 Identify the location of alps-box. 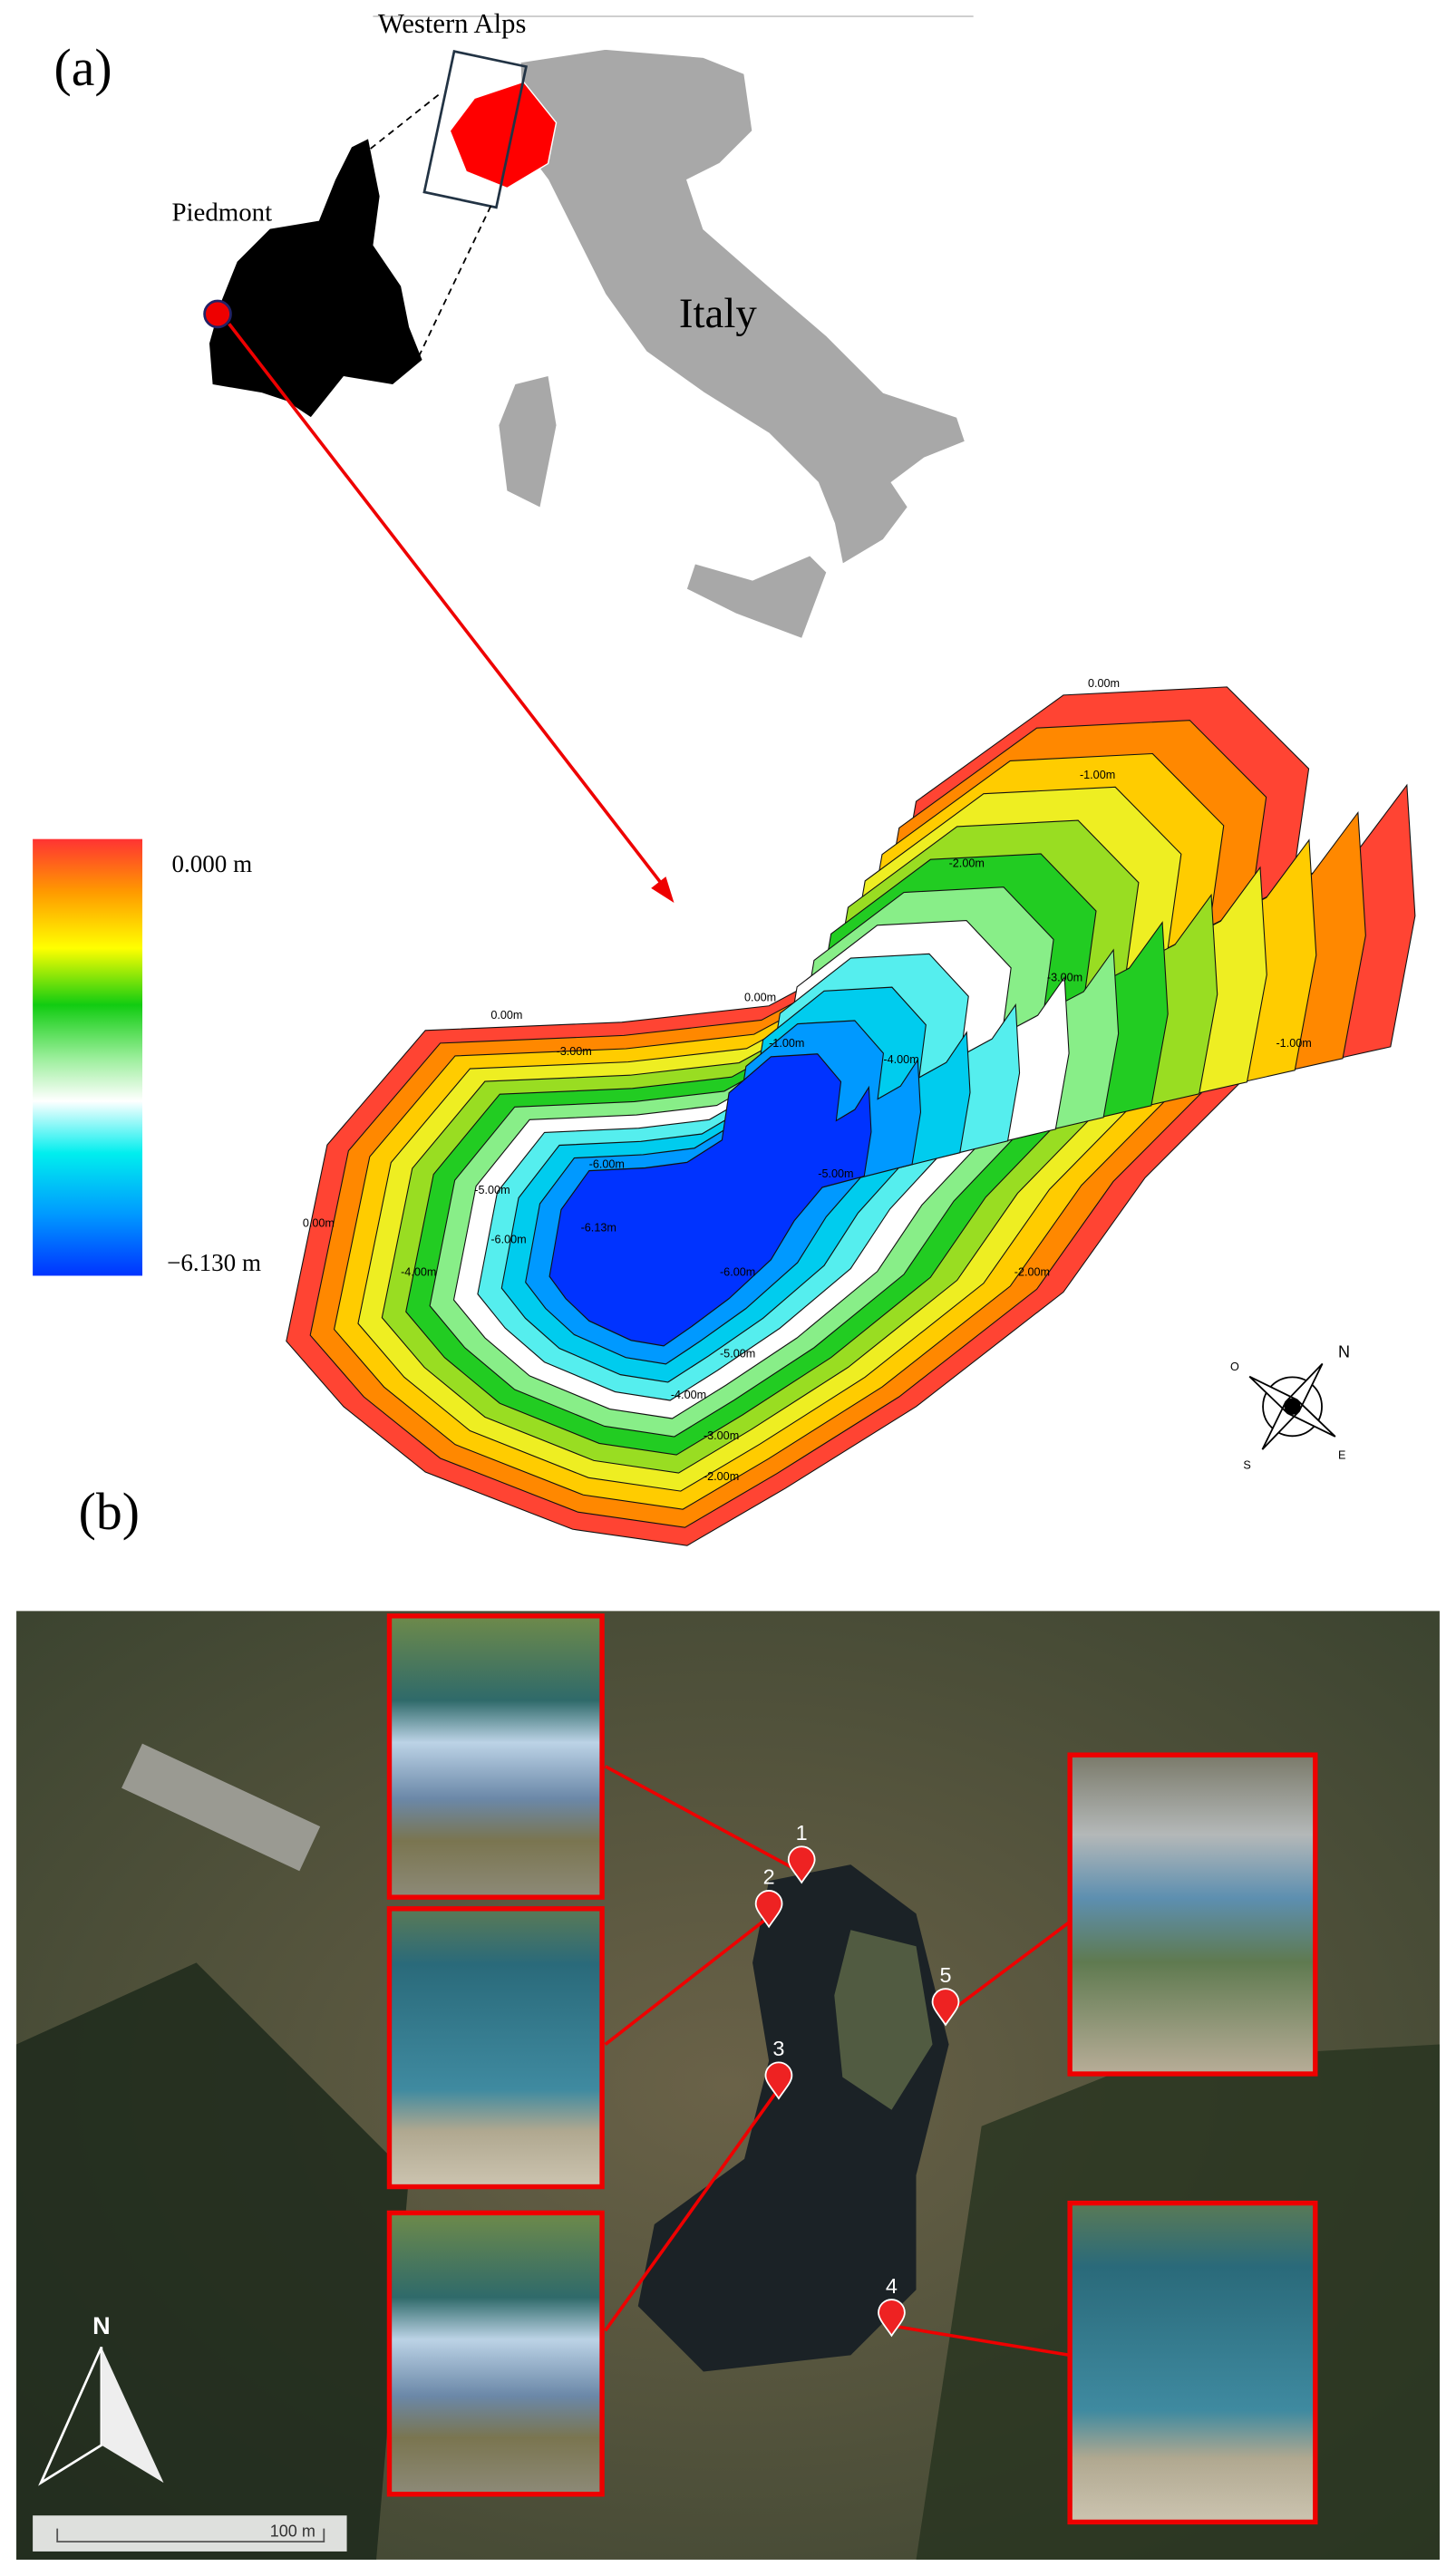
(476, 129).